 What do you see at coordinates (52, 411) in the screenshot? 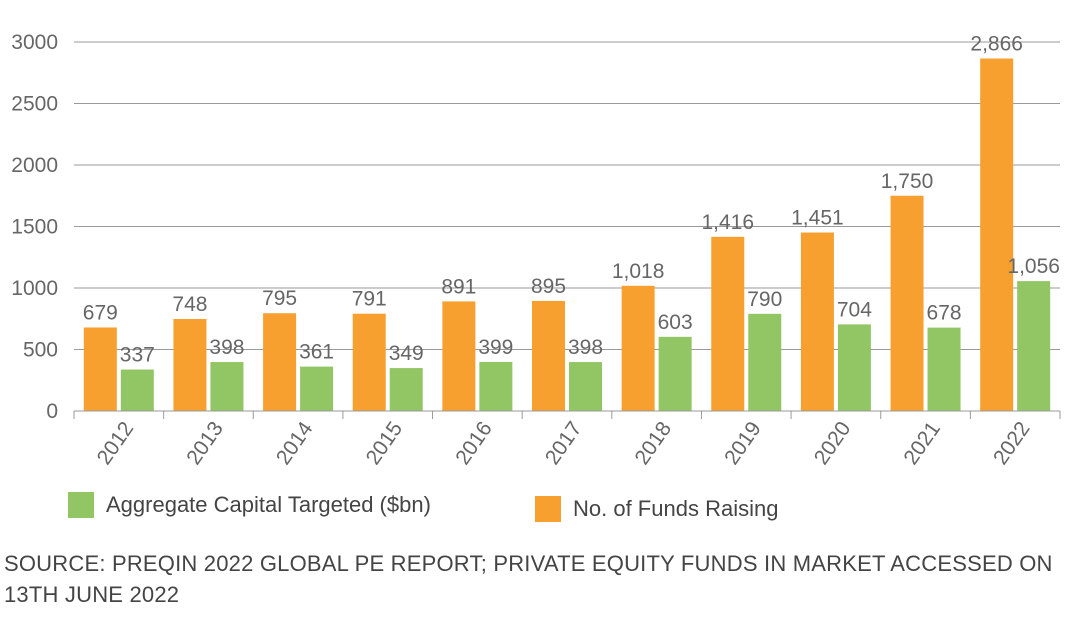
I see `y-tick-label: 0` at bounding box center [52, 411].